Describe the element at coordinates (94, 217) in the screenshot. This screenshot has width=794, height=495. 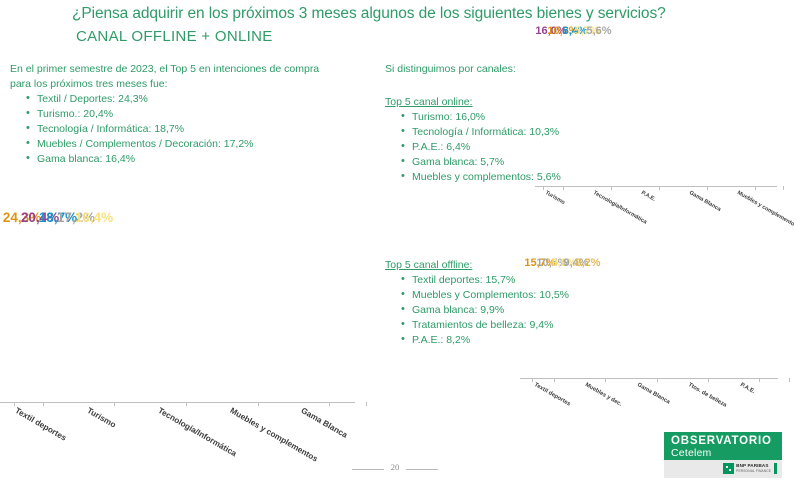
I see `bar-value-label: 16,4%` at that location.